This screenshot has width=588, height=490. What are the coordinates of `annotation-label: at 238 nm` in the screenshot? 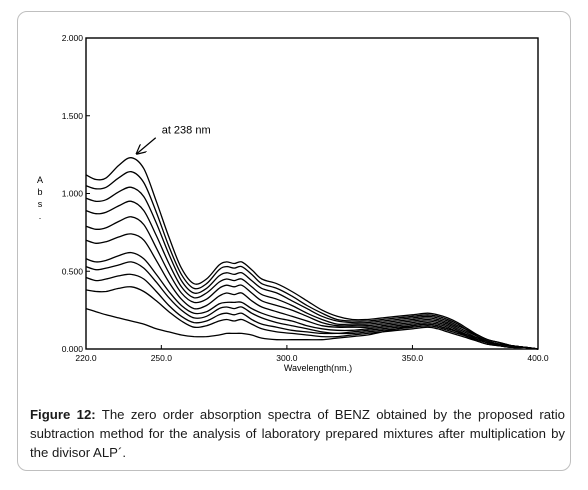 It's located at (186, 131).